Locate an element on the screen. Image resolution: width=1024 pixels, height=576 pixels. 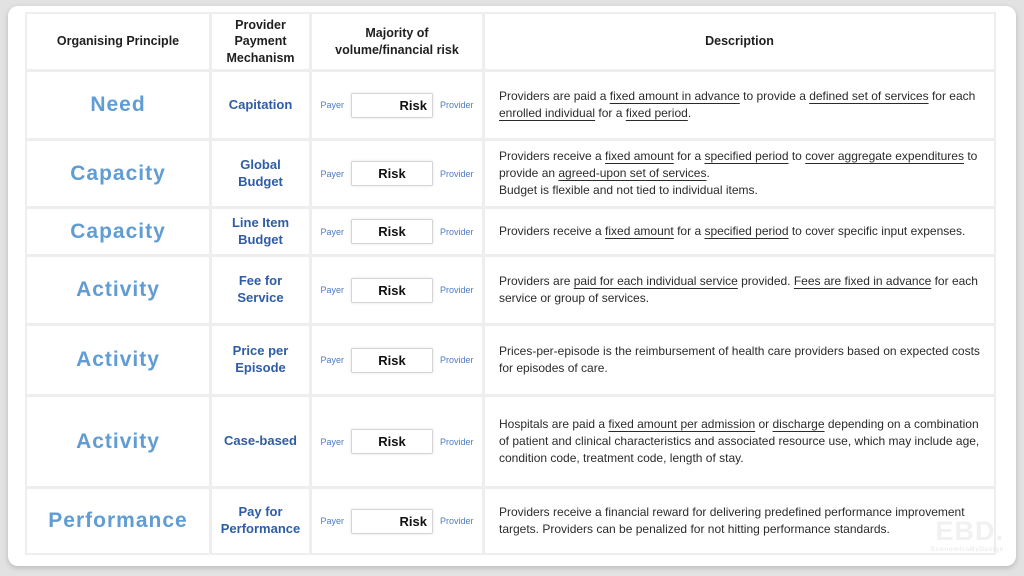
payment-mechanism-label: Price per Episode is located at coordinates (260, 359).